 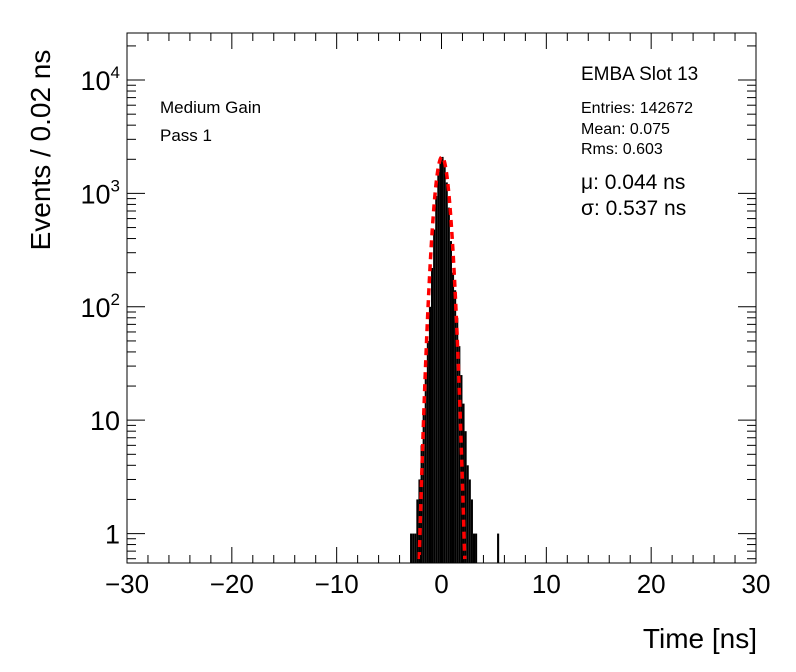 What do you see at coordinates (112, 535) in the screenshot?
I see `y-tick-label: 1` at bounding box center [112, 535].